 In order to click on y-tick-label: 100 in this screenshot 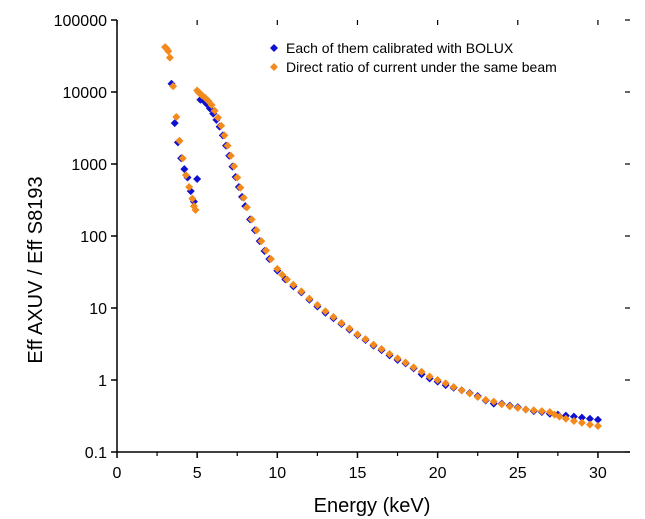, I will do `click(93, 237)`.